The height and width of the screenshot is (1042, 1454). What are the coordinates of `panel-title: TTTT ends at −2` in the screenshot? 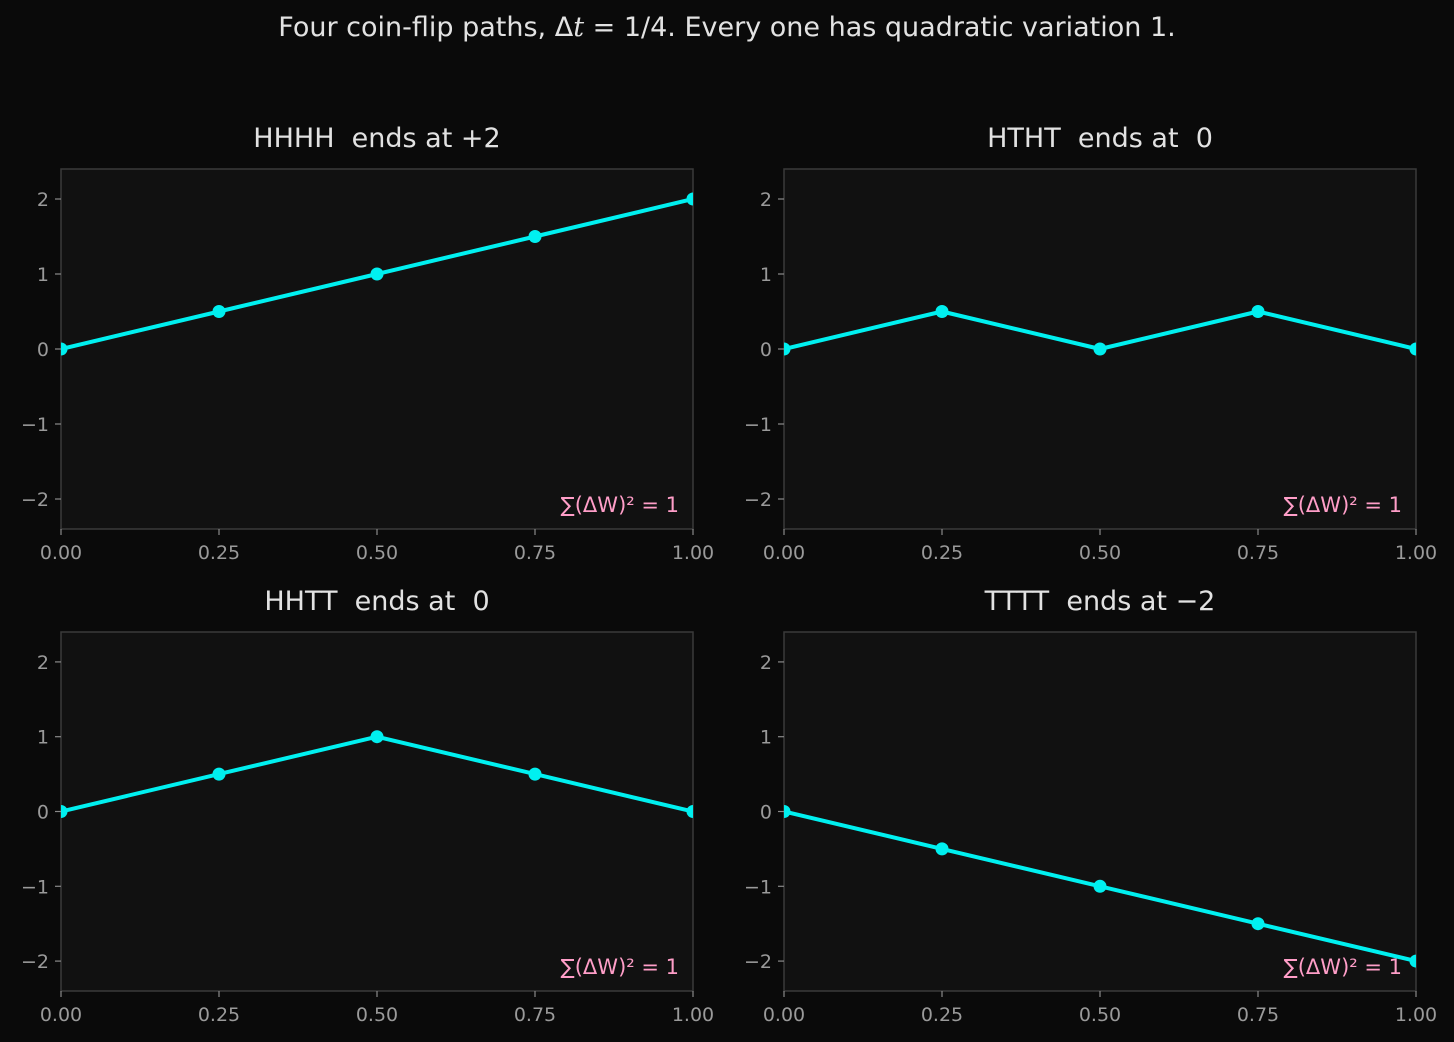 It's located at (1100, 601).